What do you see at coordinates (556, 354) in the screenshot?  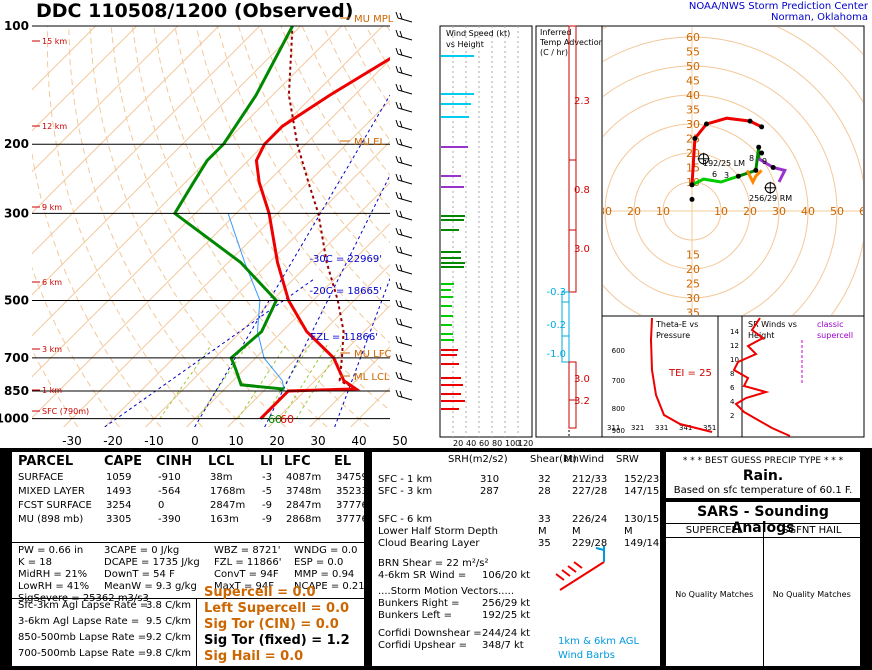 I see `temp-advection-value: -1.0` at bounding box center [556, 354].